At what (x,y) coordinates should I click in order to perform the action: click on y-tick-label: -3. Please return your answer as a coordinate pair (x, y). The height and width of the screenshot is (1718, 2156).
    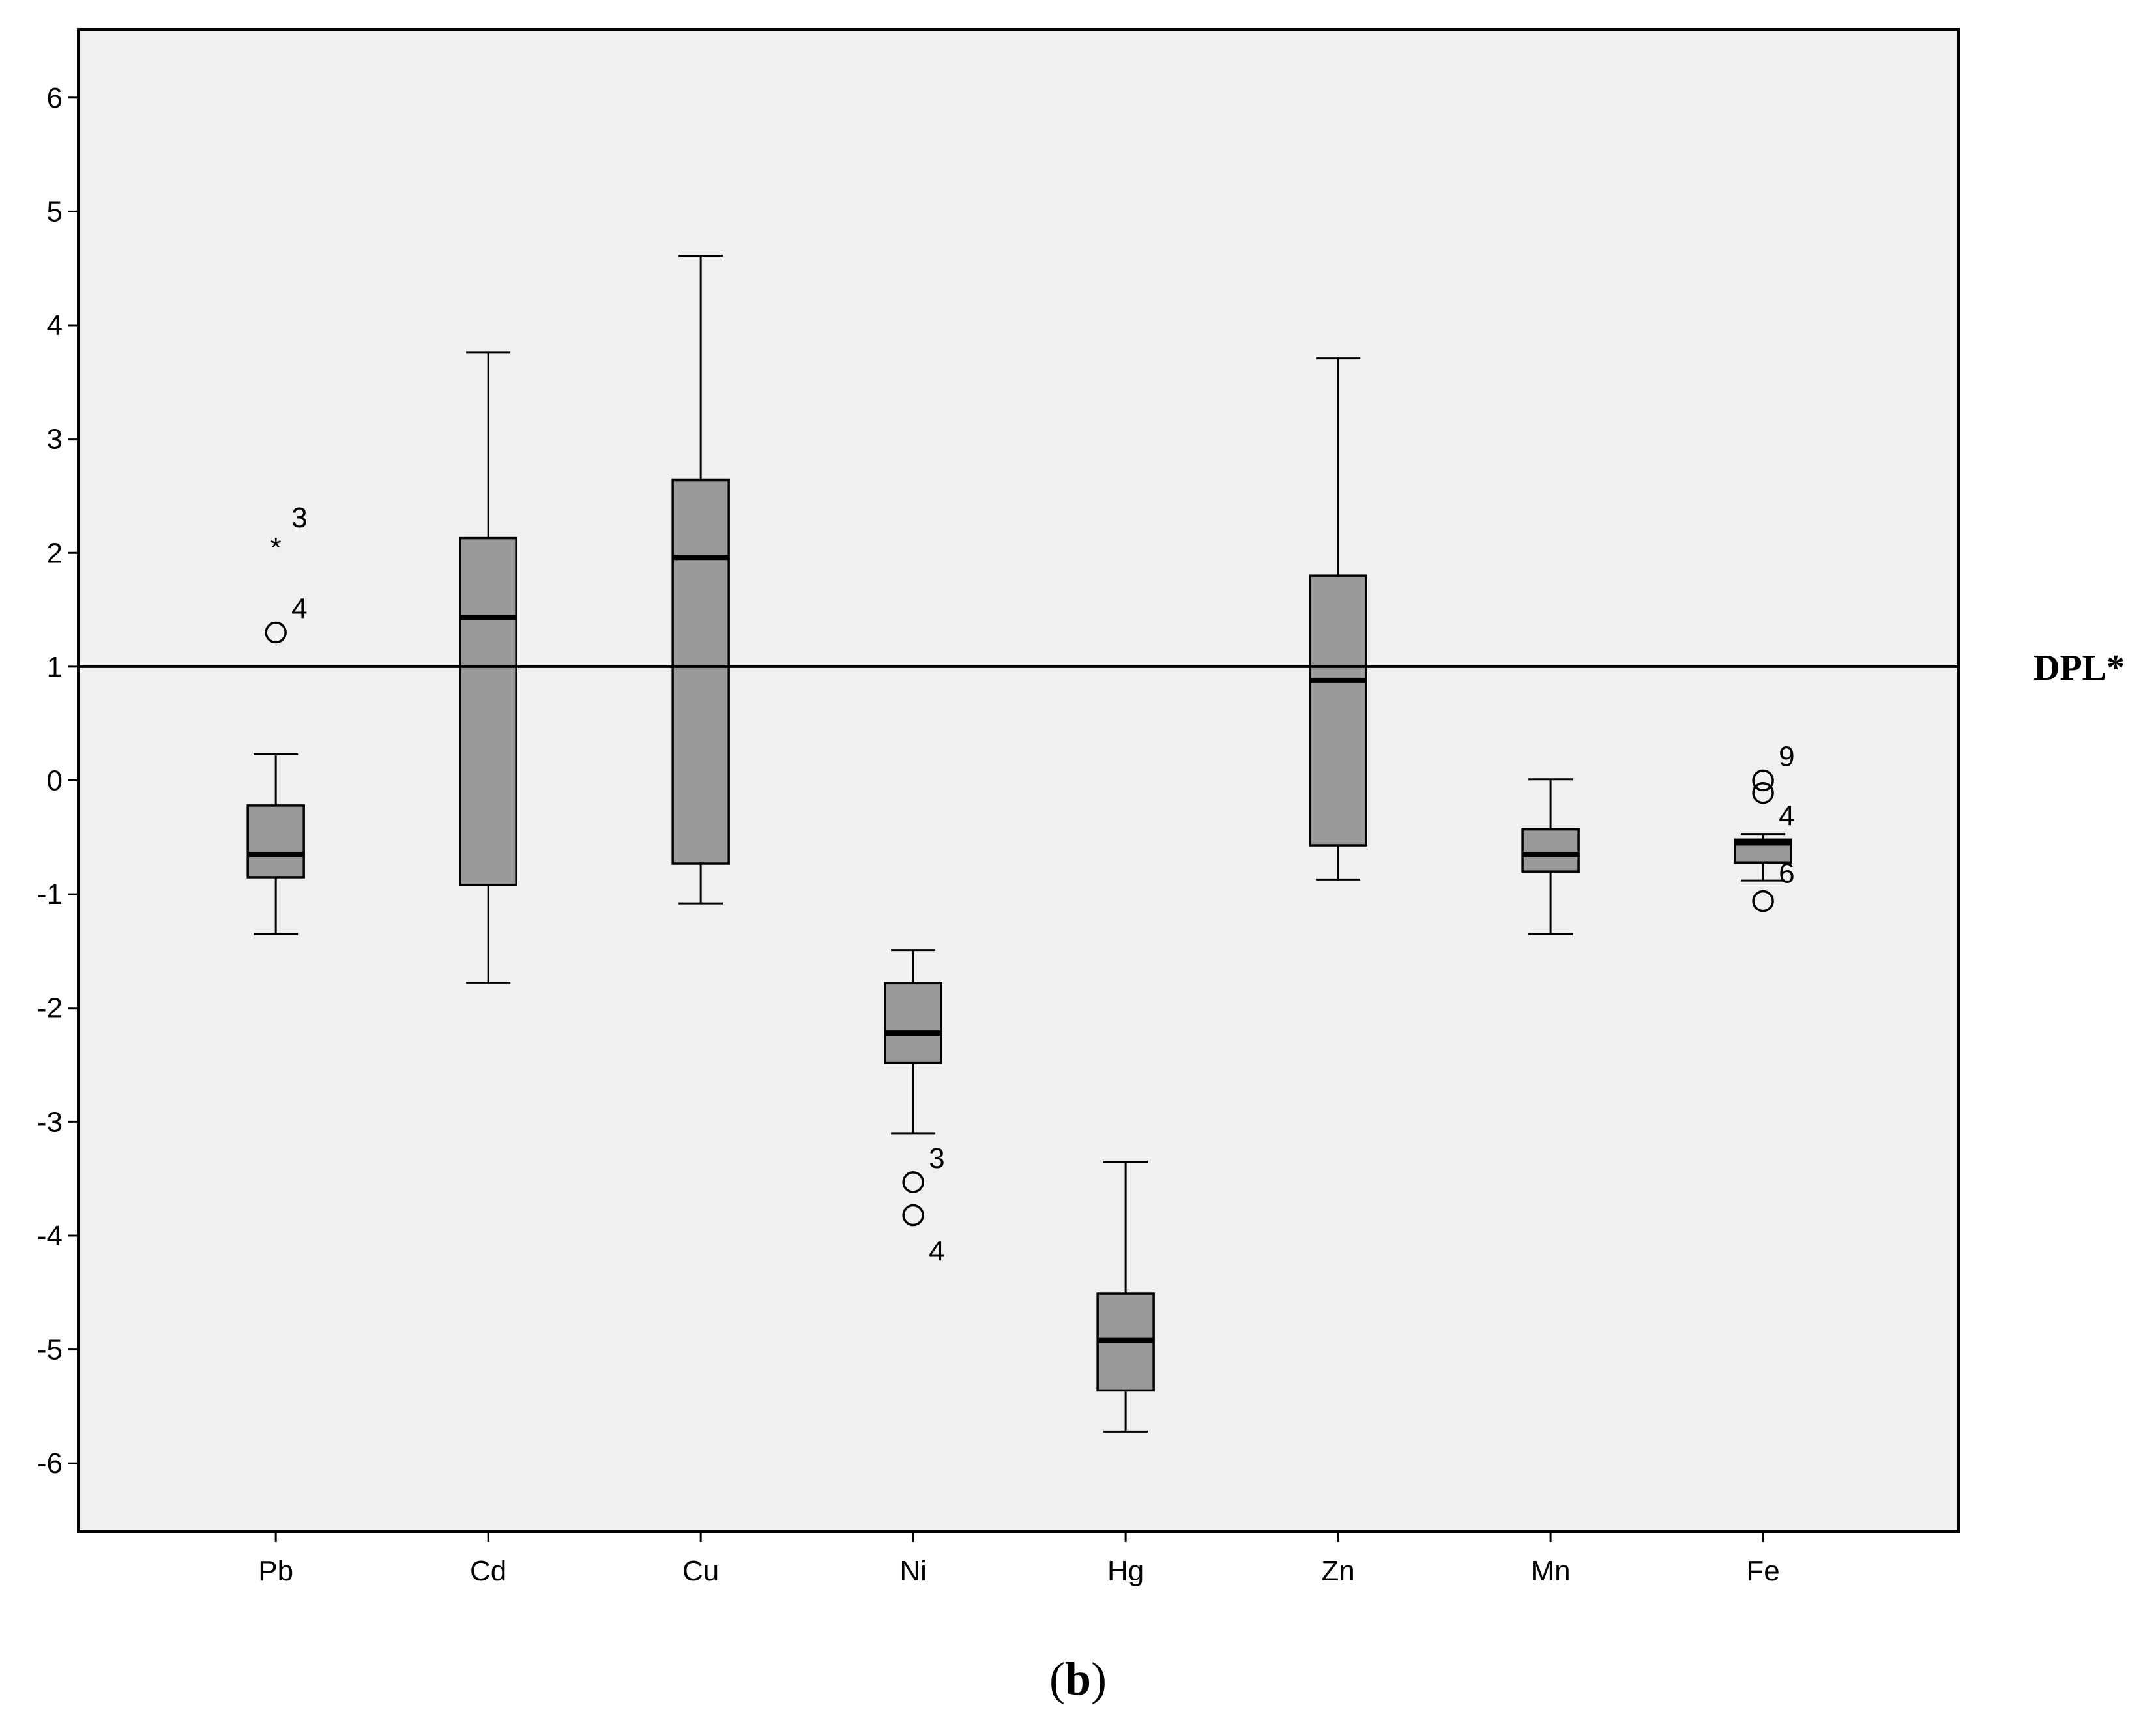
    Looking at the image, I should click on (50, 1122).